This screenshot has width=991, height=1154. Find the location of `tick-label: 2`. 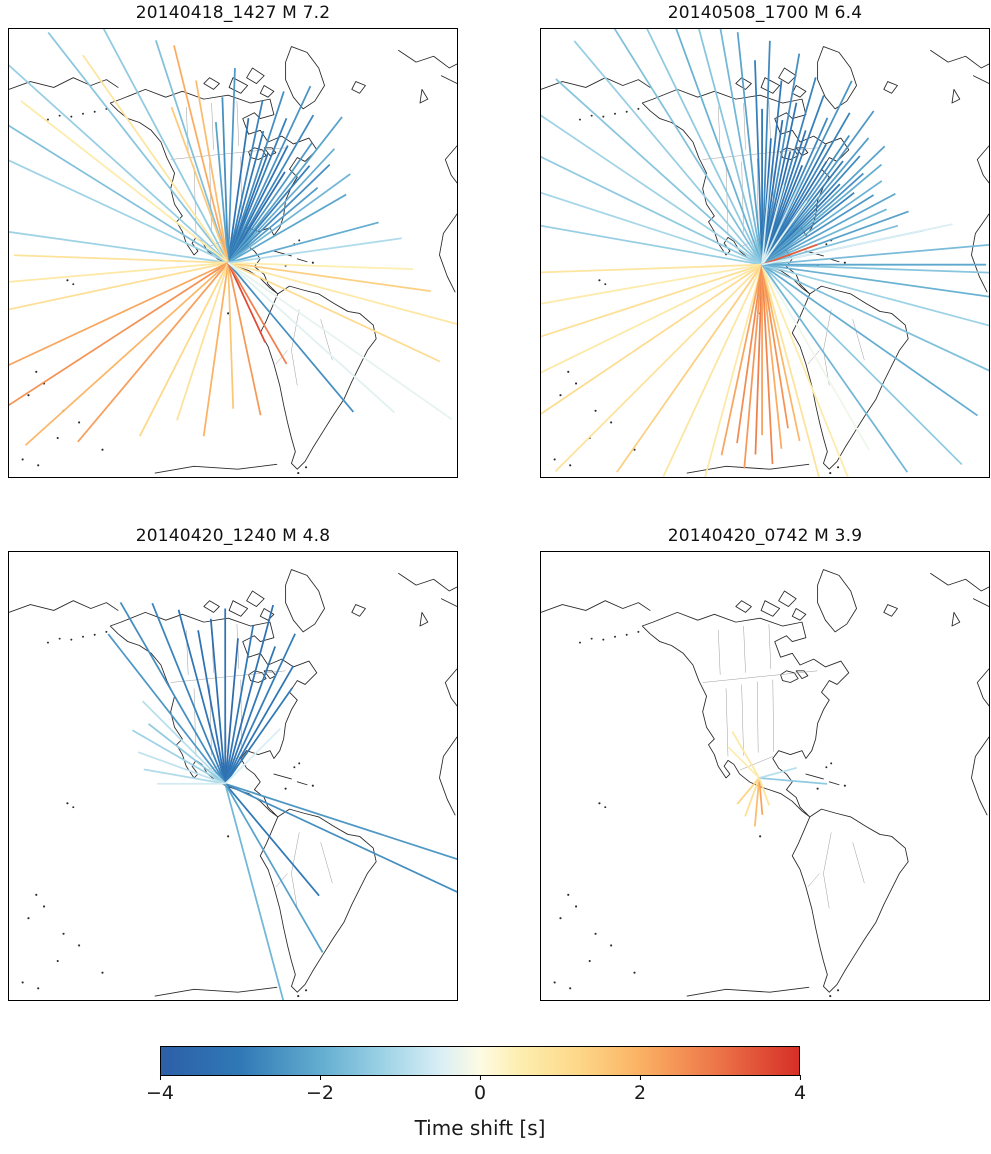

tick-label: 2 is located at coordinates (640, 1093).